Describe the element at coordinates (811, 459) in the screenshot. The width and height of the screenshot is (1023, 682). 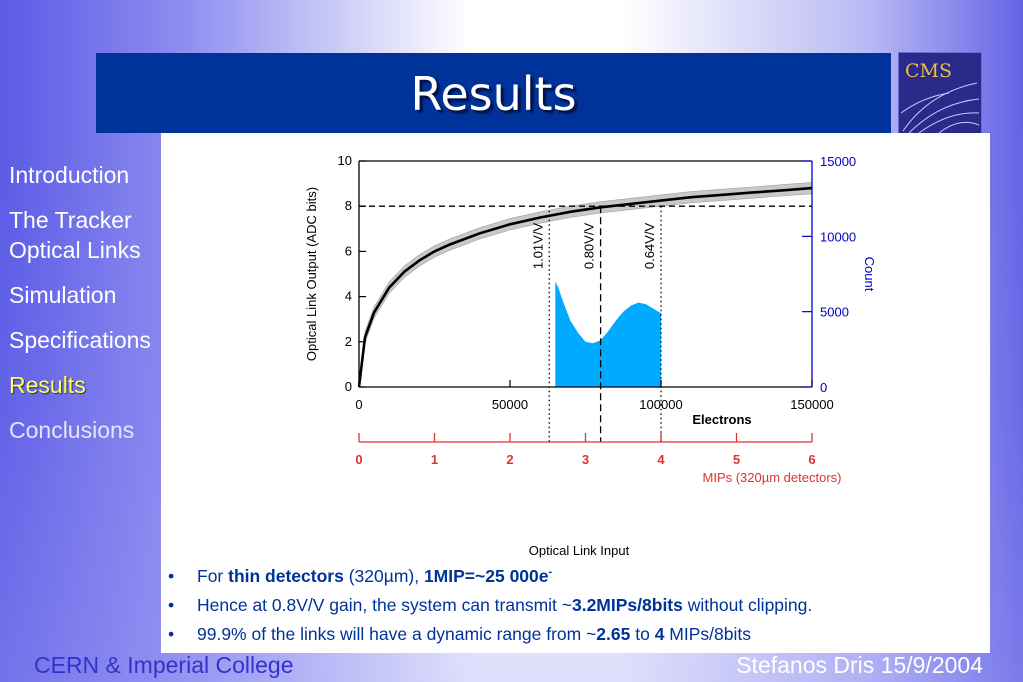
I see `mip-tick-label: 6` at that location.